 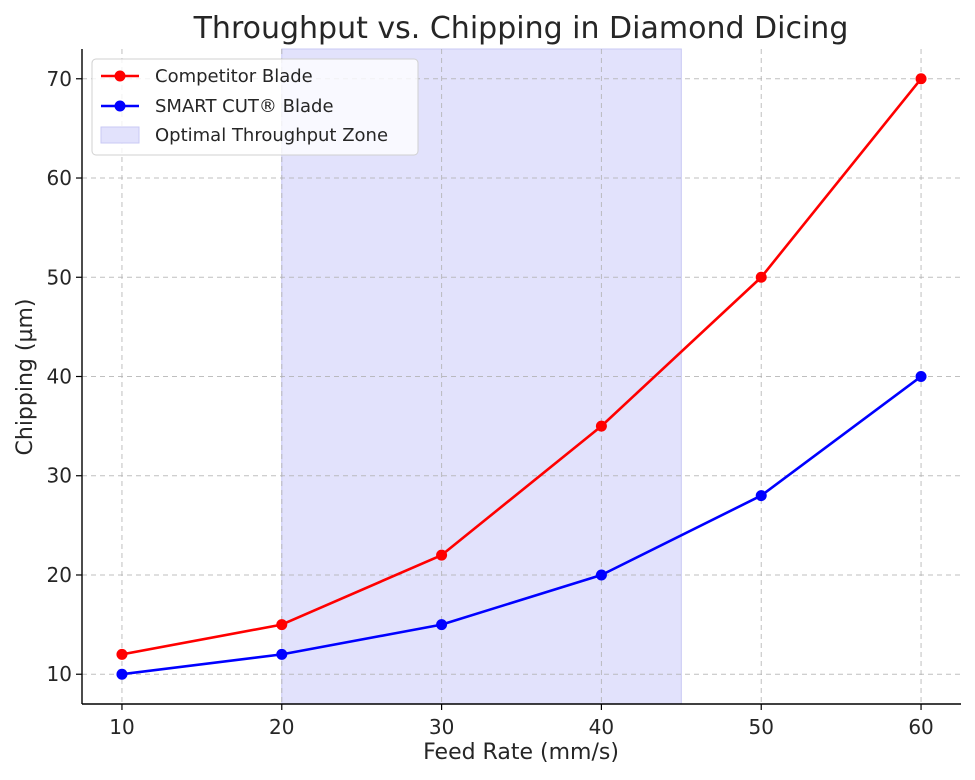 What do you see at coordinates (25, 377) in the screenshot?
I see `y-axis-label: Chipping (µm)` at bounding box center [25, 377].